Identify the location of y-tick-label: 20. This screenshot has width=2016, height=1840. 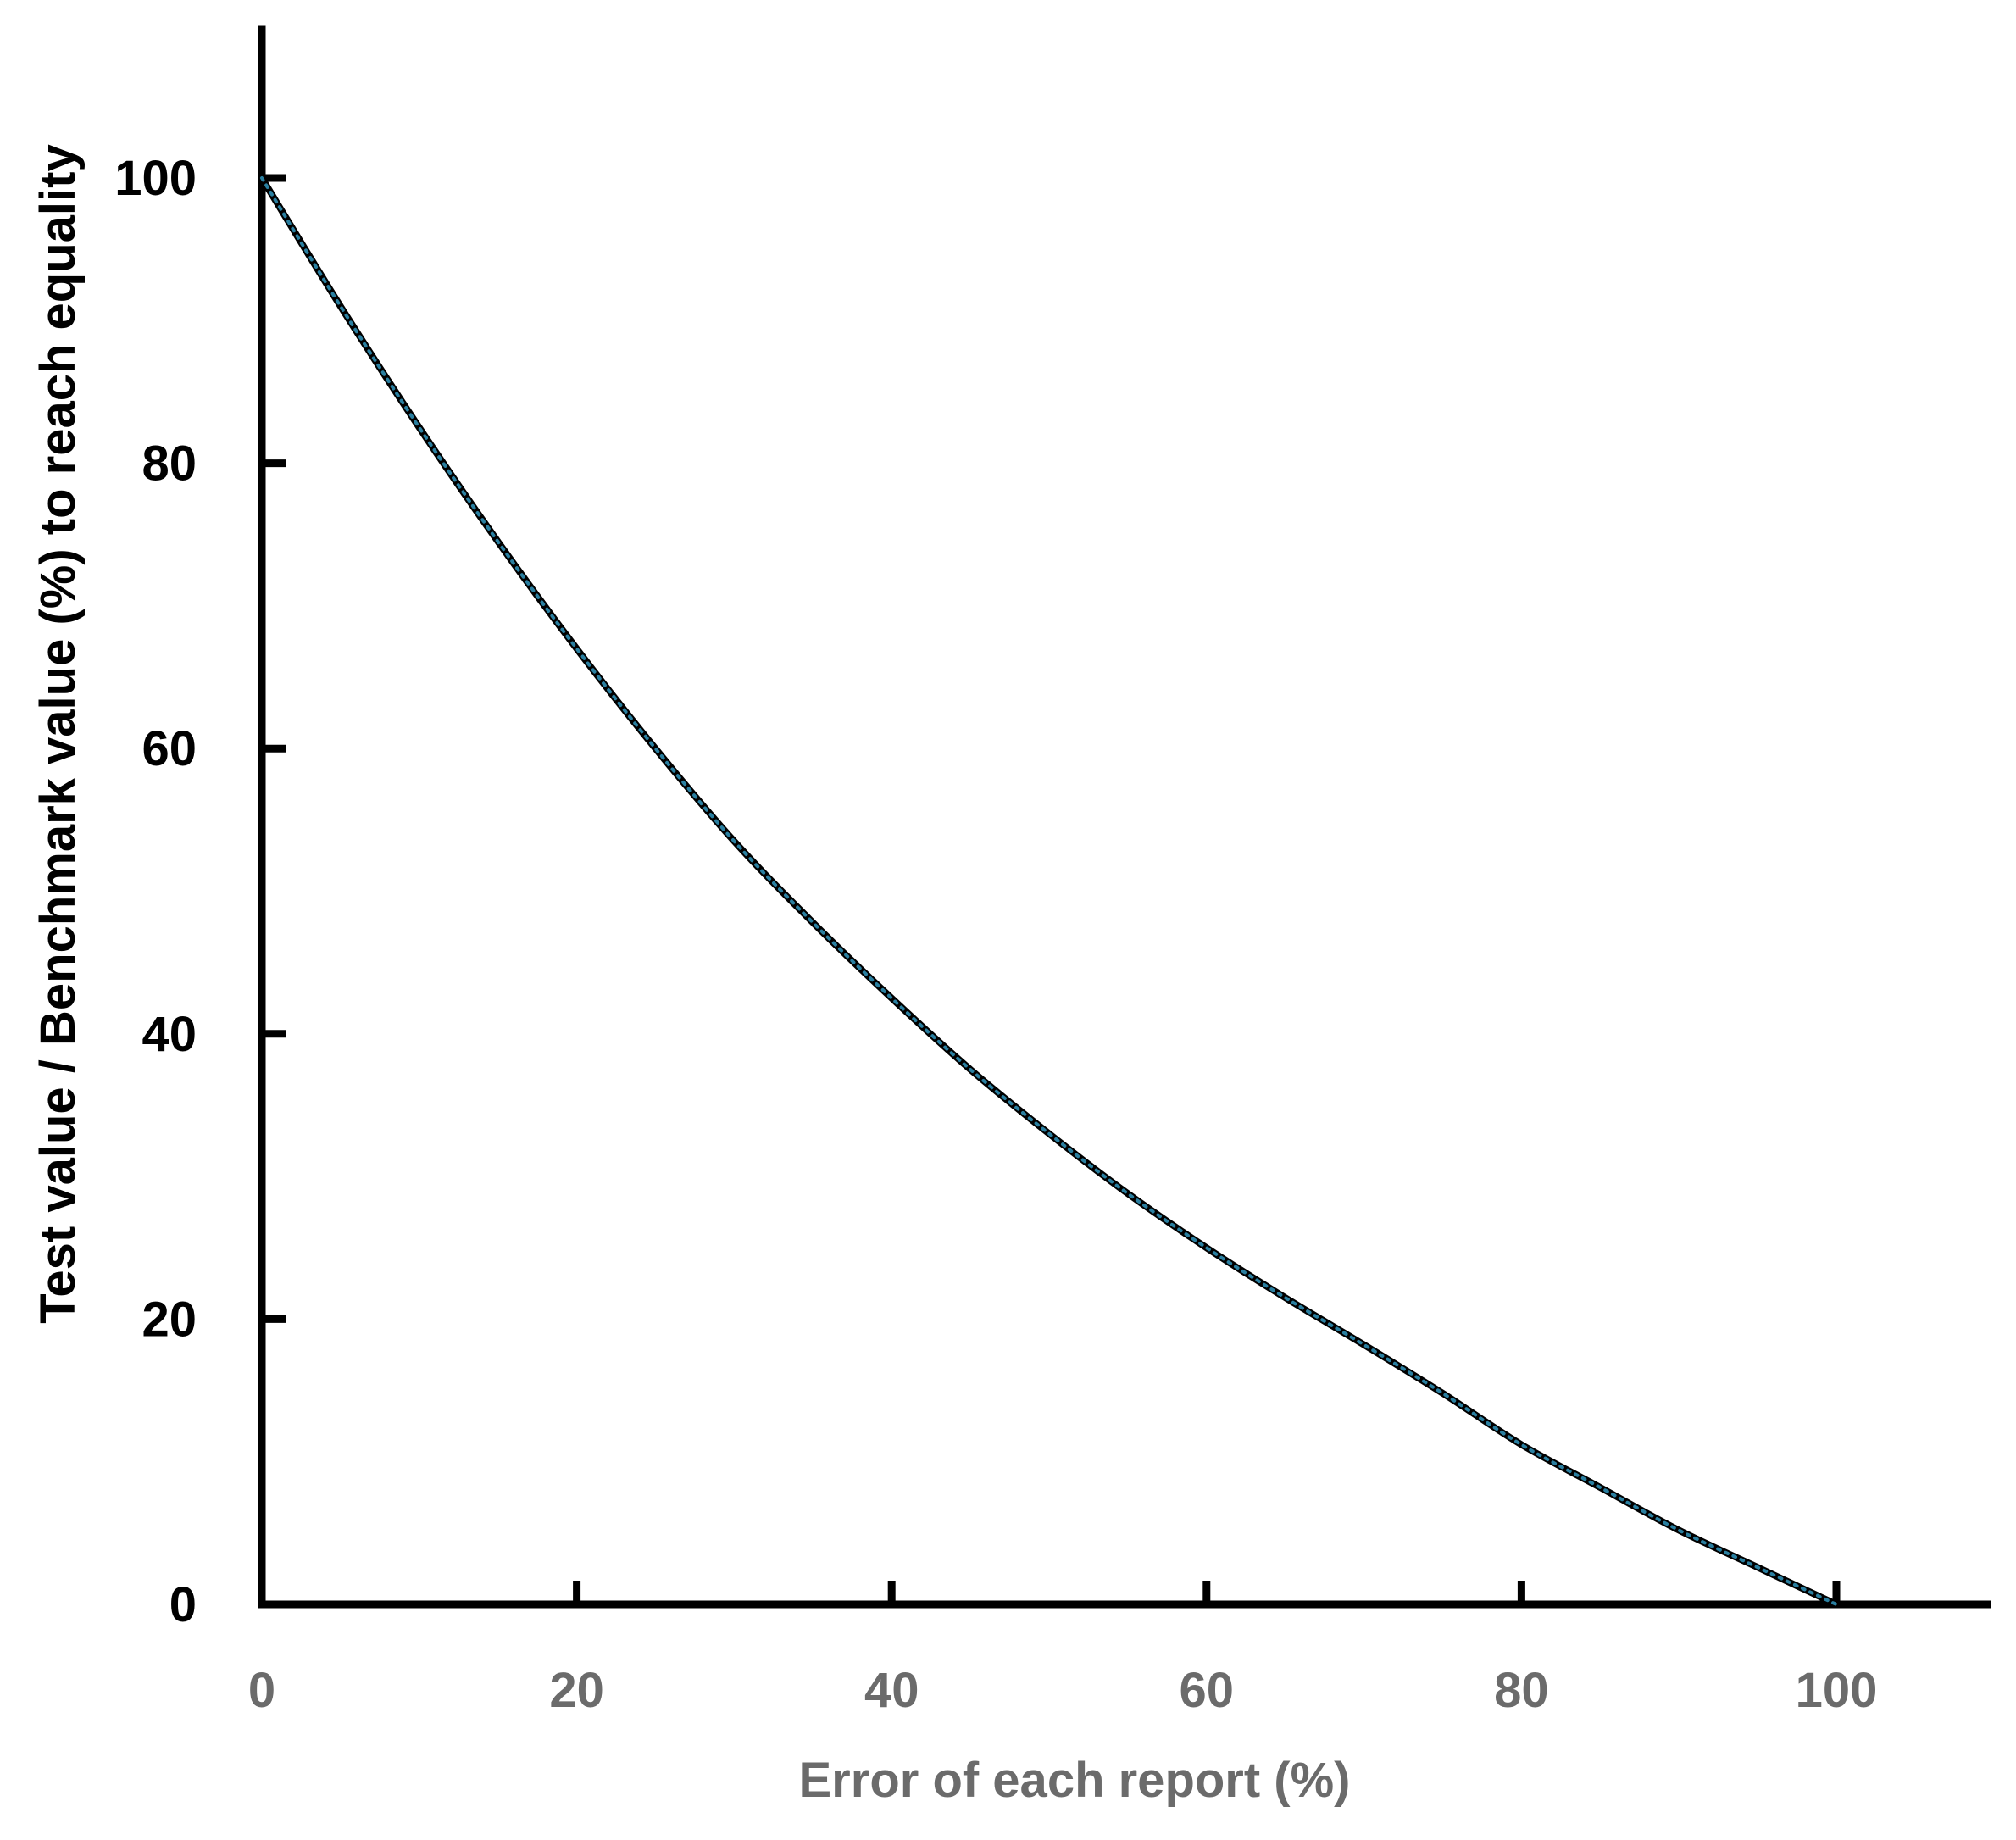
(169, 1319).